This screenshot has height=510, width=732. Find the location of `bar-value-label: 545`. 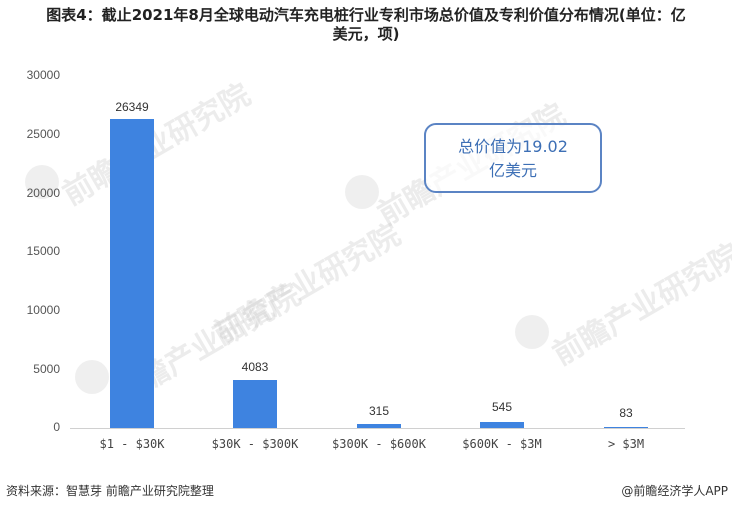

bar-value-label: 545 is located at coordinates (502, 407).